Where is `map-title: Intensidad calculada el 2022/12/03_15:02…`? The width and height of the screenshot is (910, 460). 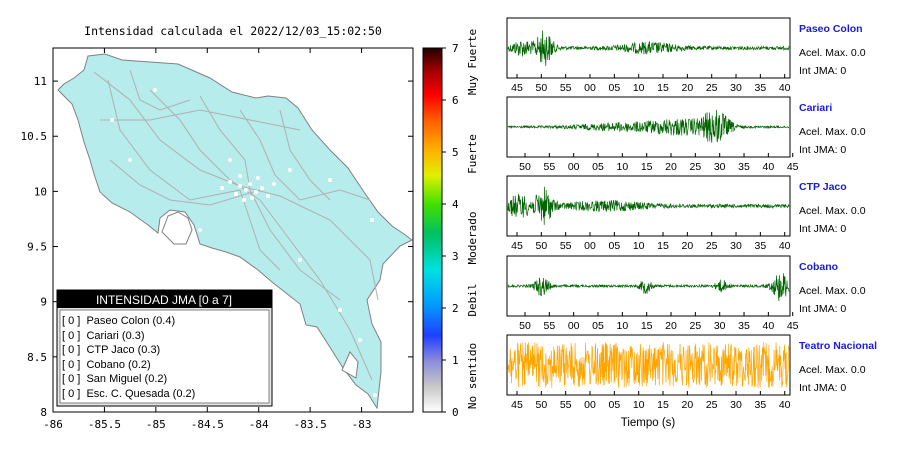 map-title: Intensidad calculada el 2022/12/03_15:02… is located at coordinates (233, 31).